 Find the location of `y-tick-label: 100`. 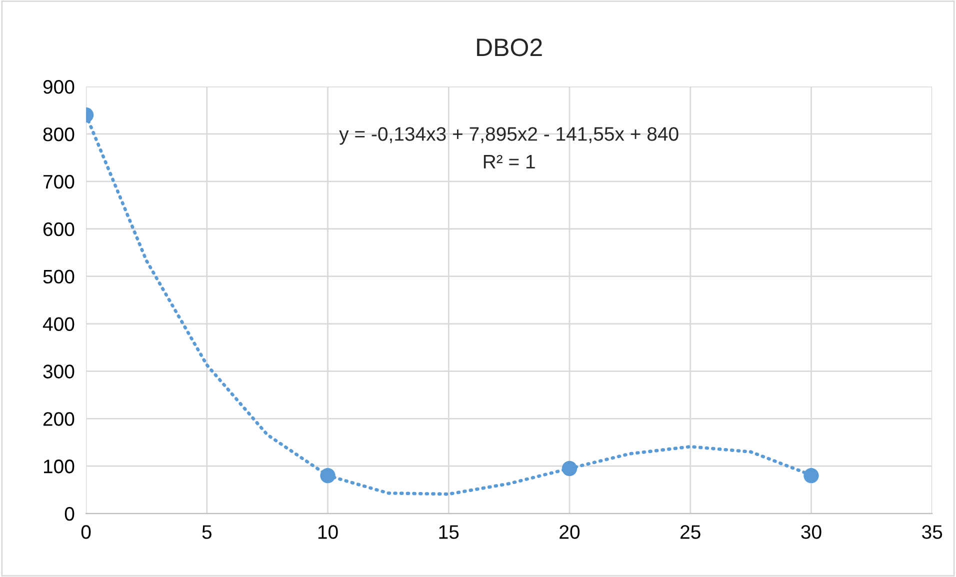

y-tick-label: 100 is located at coordinates (59, 467).